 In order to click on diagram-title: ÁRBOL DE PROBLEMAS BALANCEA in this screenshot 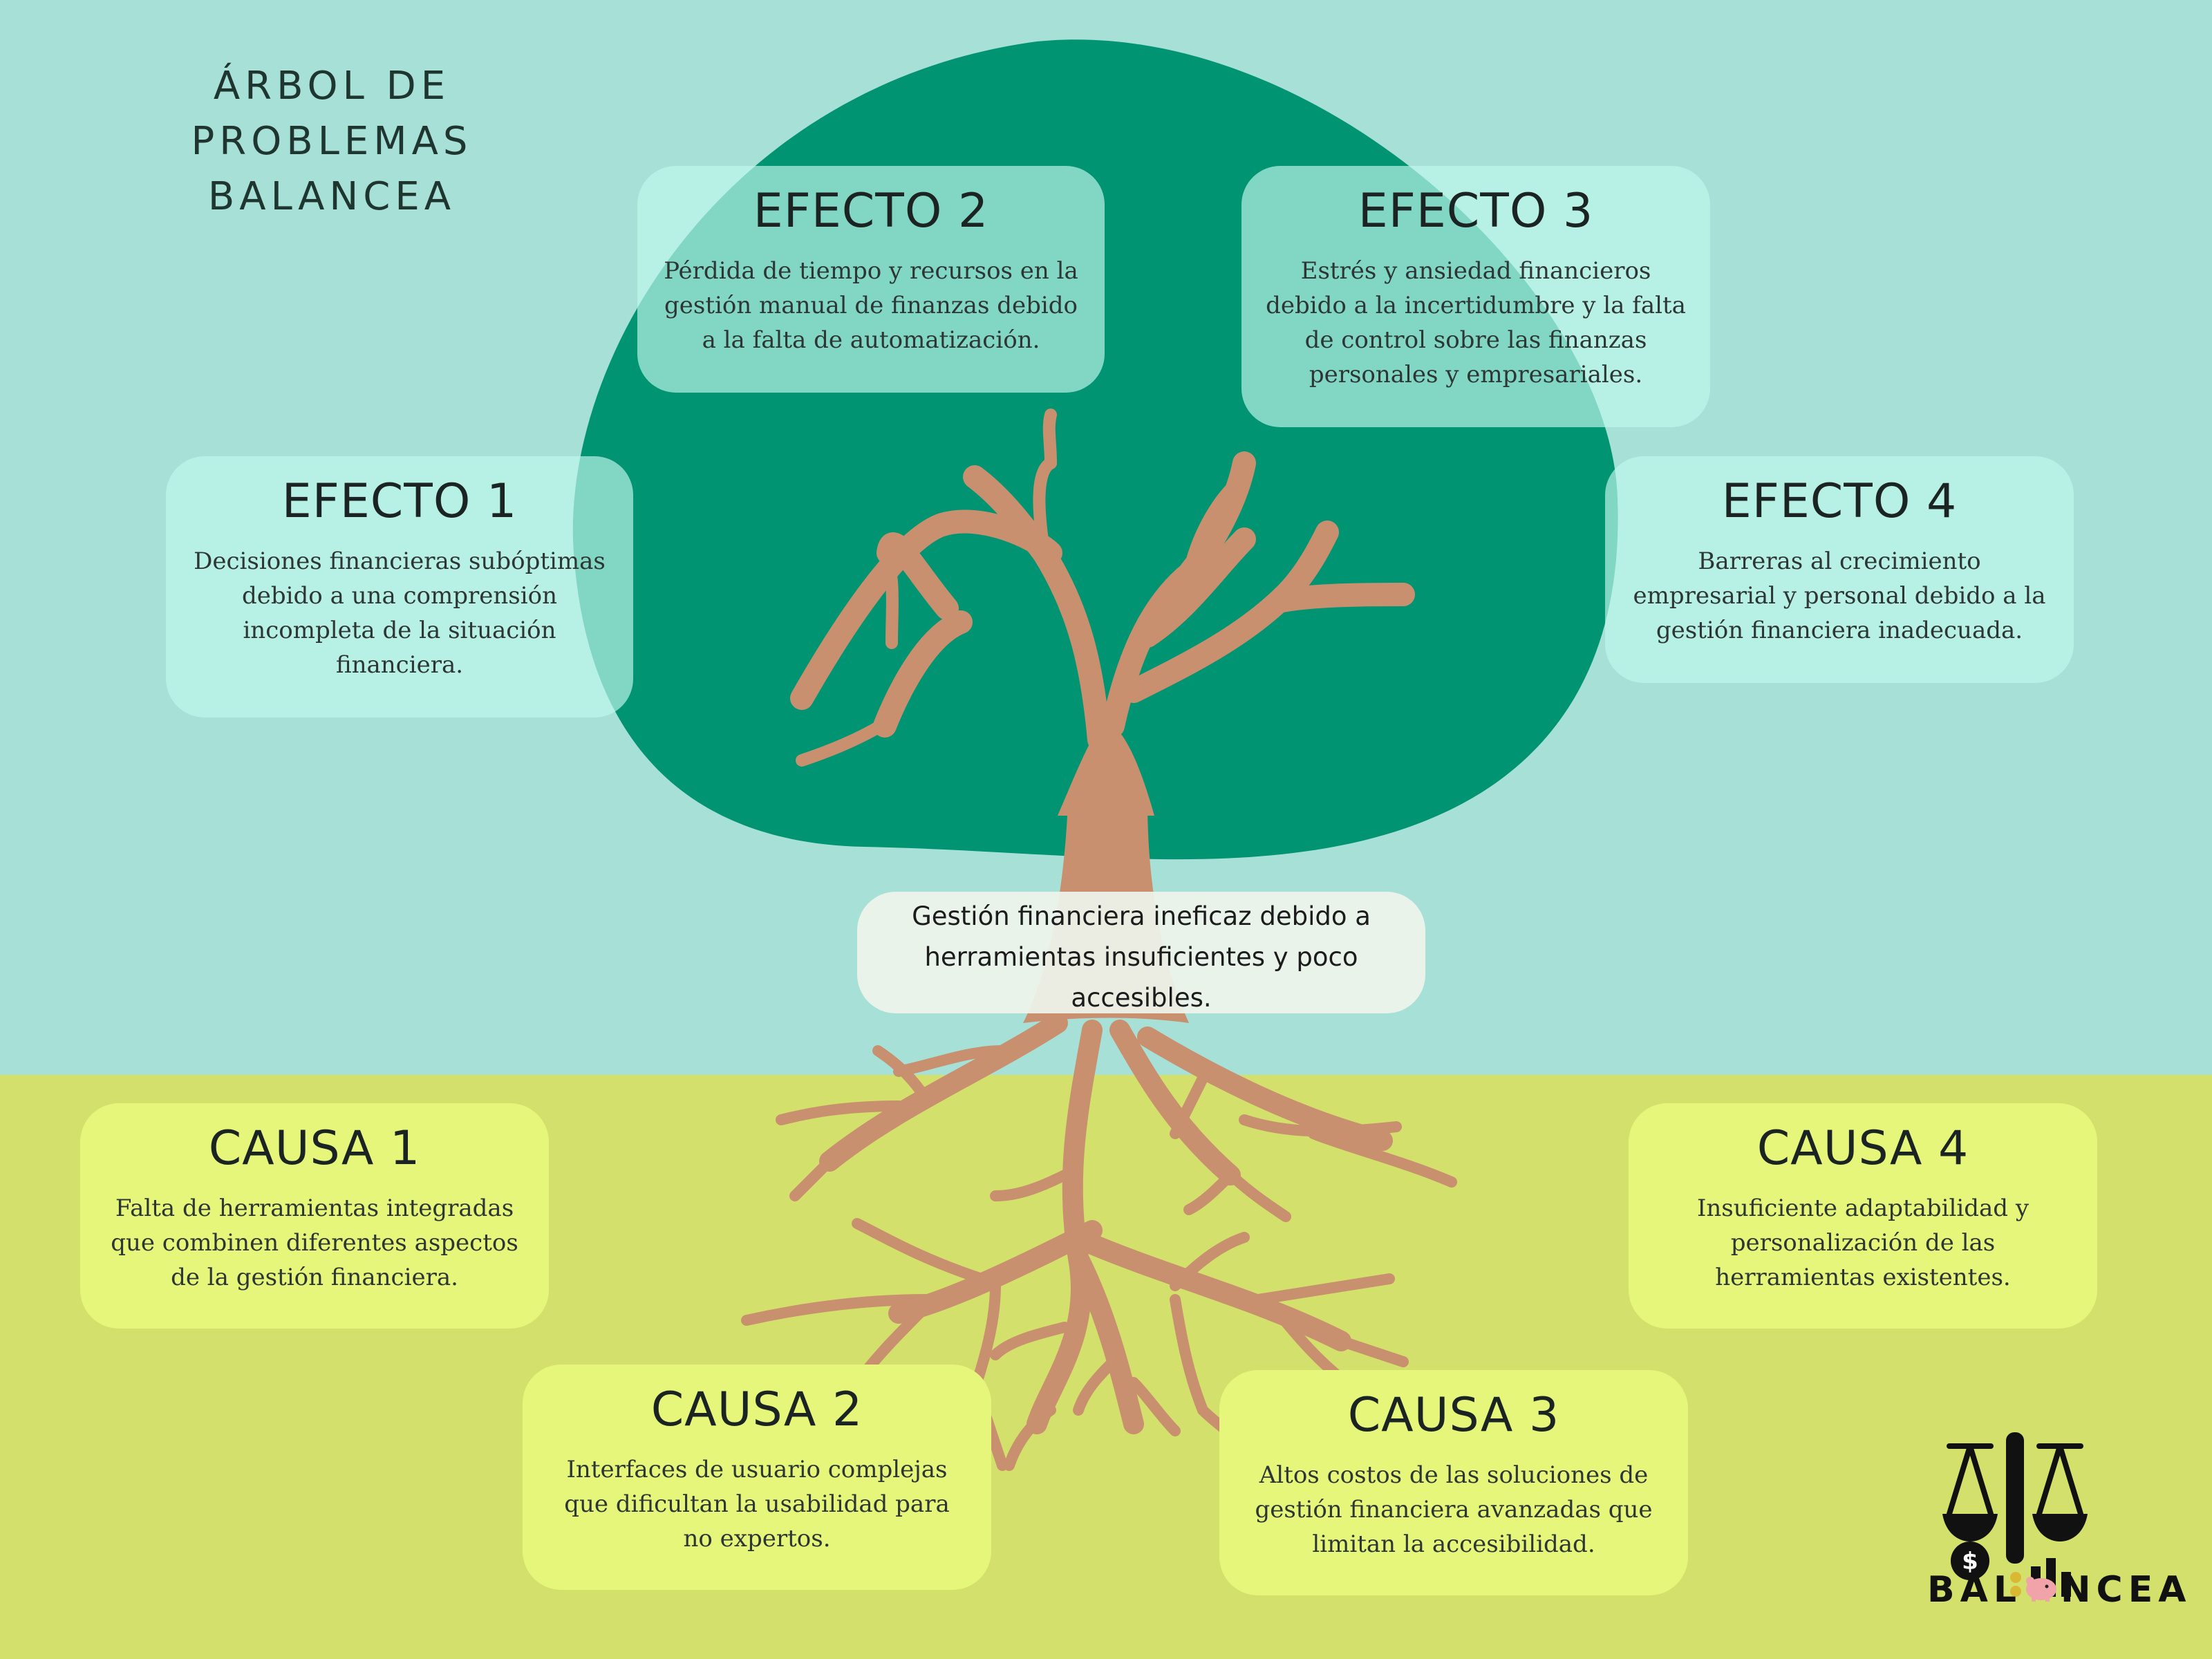, I will do `click(332, 142)`.